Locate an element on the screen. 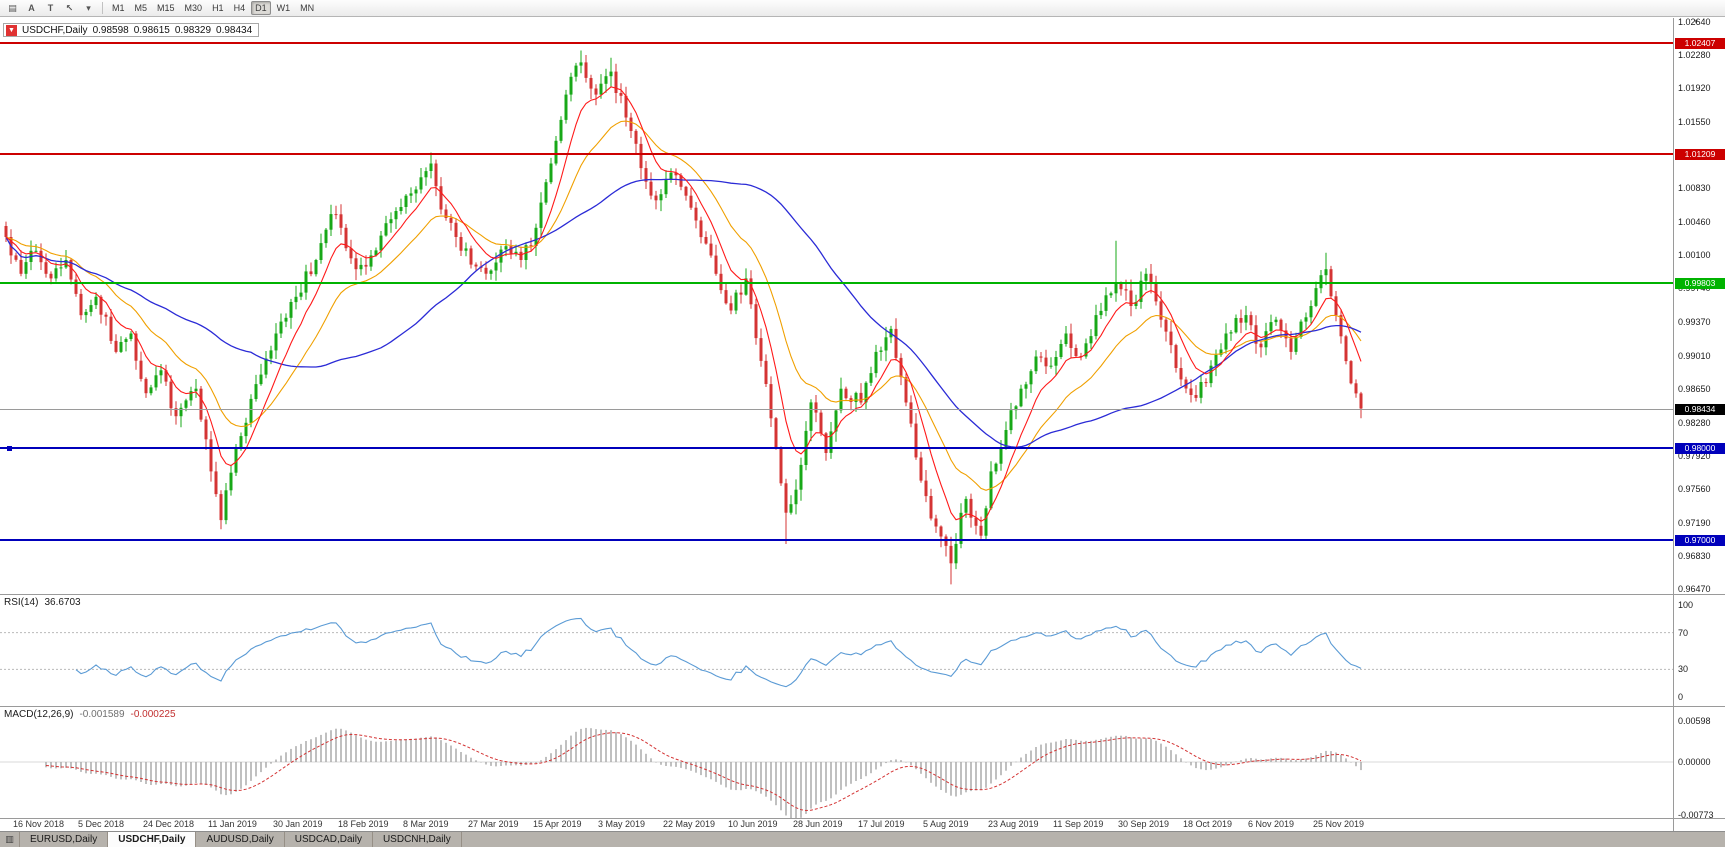 The height and width of the screenshot is (847, 1725). bid-price-line is located at coordinates (836, 409).